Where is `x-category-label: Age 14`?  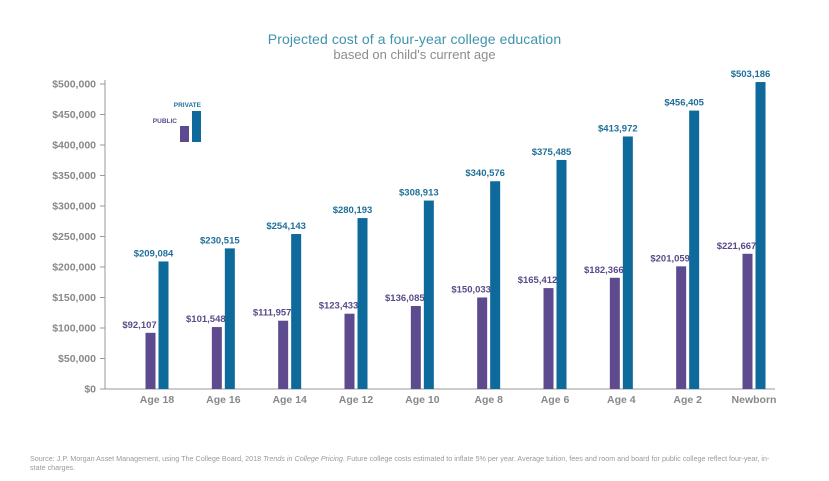 x-category-label: Age 14 is located at coordinates (289, 400).